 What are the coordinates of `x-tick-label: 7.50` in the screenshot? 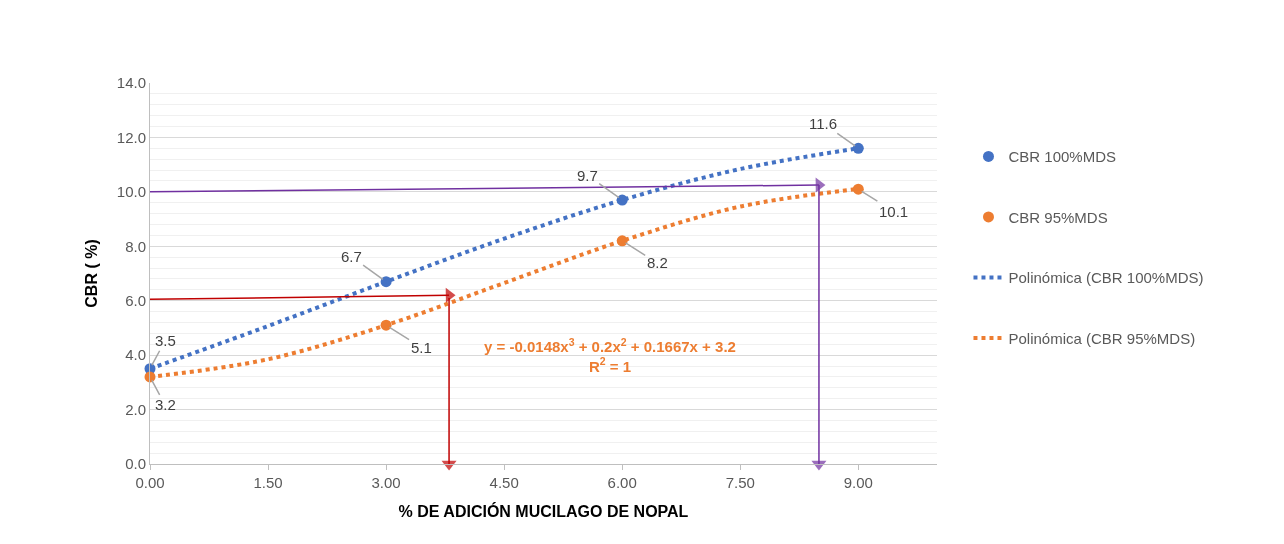 It's located at (740, 482).